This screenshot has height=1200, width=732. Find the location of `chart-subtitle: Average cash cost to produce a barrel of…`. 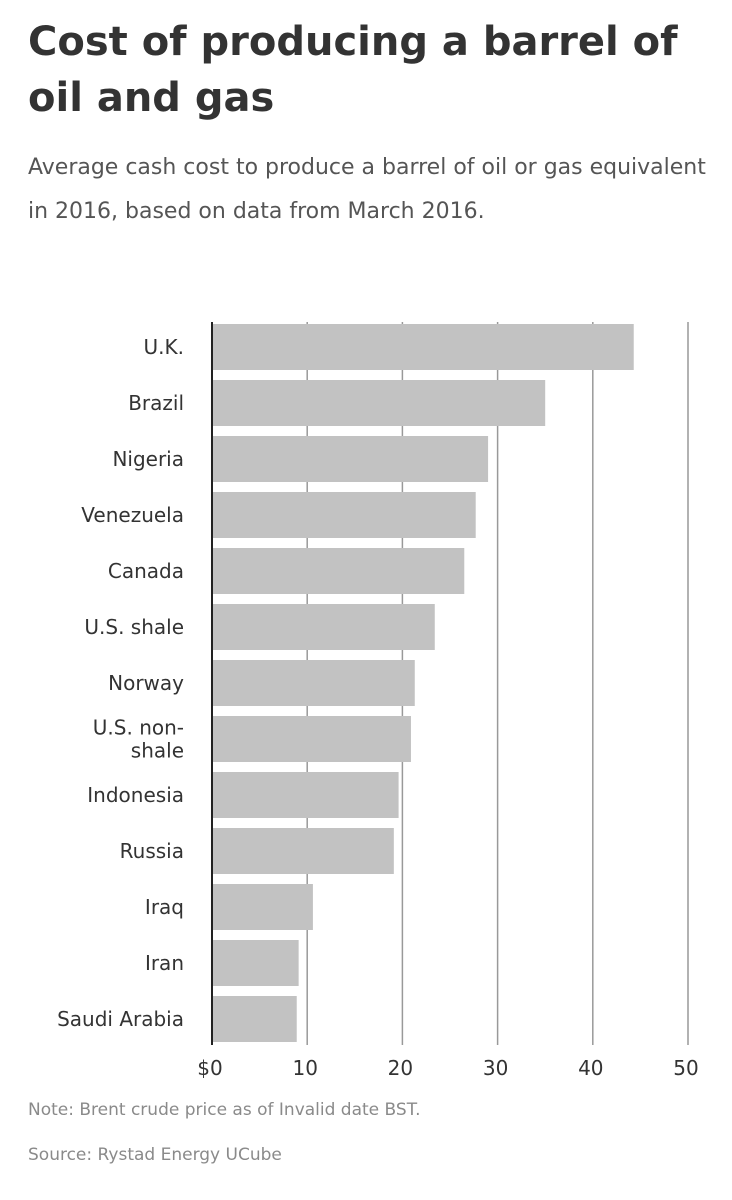

chart-subtitle: Average cash cost to produce a barrel of… is located at coordinates (367, 189).